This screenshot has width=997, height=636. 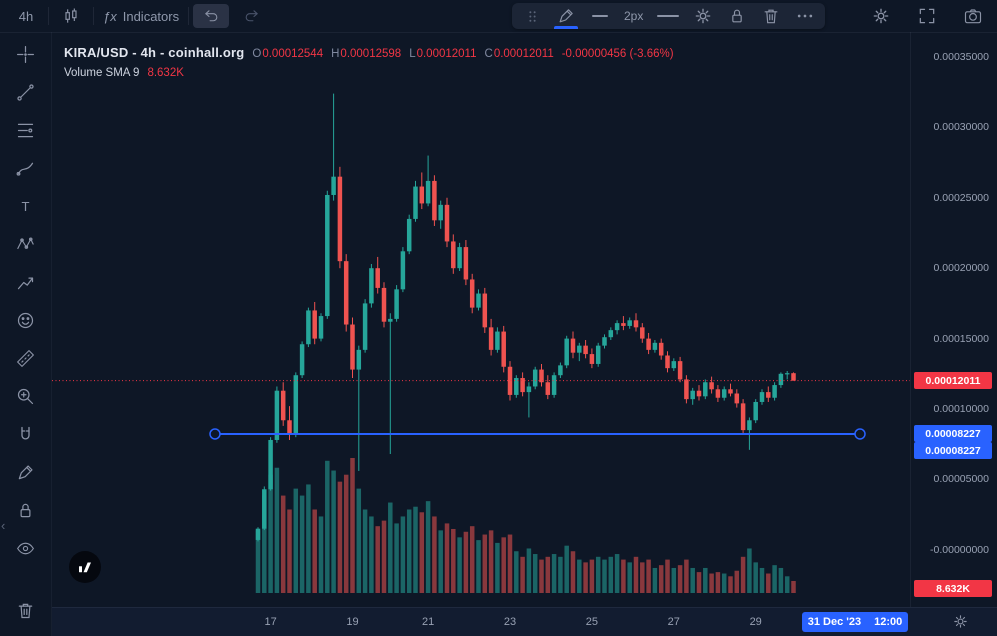 I want to click on measure-tool, so click(x=26, y=358).